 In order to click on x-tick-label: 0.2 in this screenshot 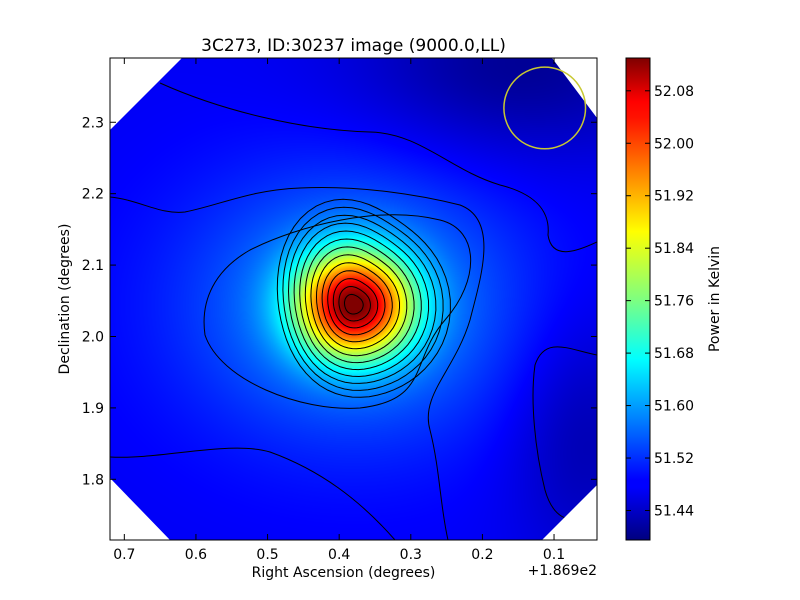, I will do `click(482, 555)`.